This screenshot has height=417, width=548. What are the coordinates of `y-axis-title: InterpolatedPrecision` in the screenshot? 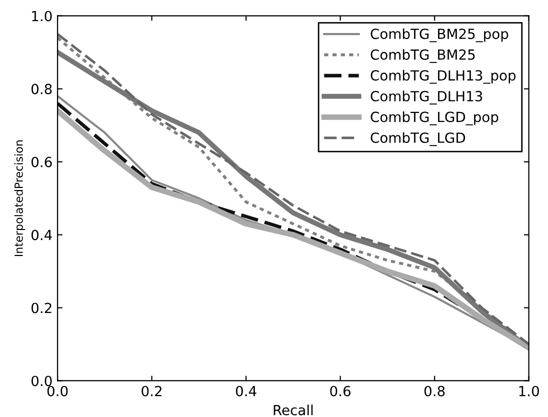 It's located at (20, 198).